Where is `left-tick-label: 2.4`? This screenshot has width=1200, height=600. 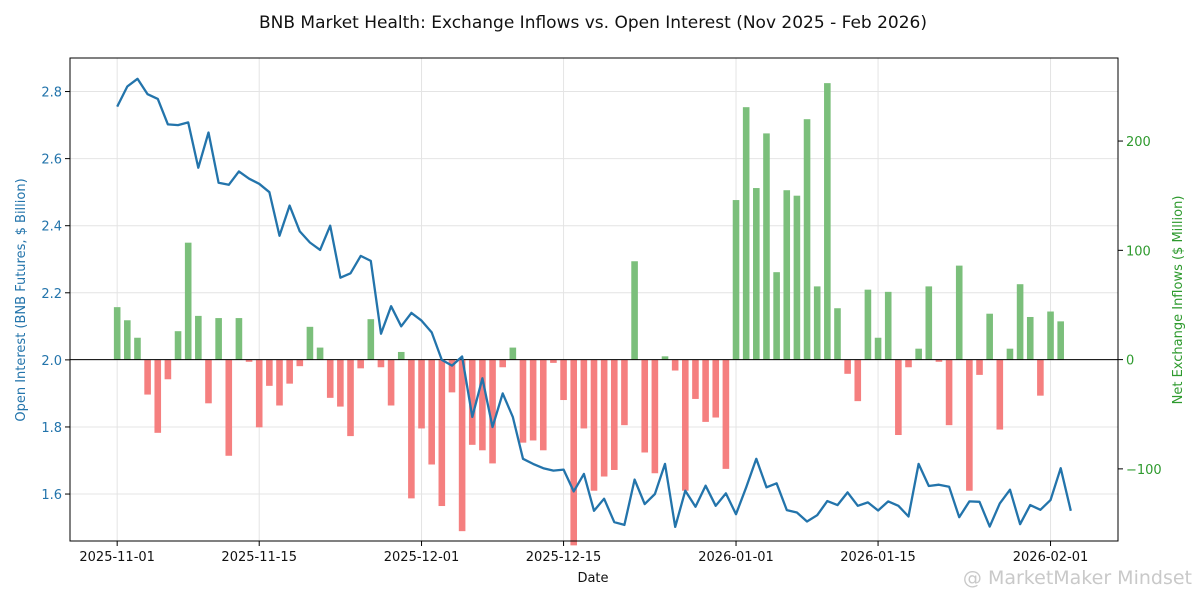 left-tick-label: 2.4 is located at coordinates (51, 227).